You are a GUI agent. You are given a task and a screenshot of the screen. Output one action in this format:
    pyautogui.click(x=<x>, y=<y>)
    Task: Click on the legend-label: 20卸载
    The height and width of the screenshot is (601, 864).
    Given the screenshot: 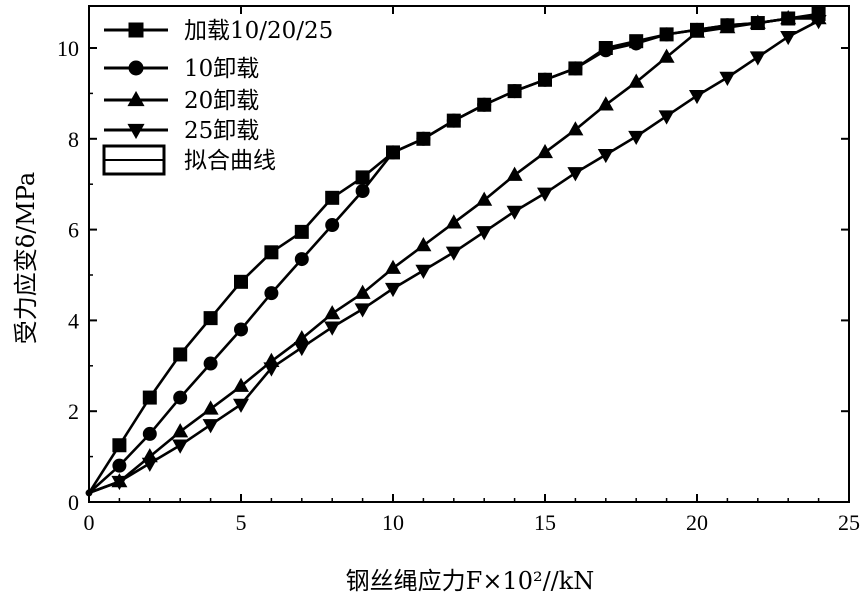 What is the action you would take?
    pyautogui.click(x=221, y=101)
    